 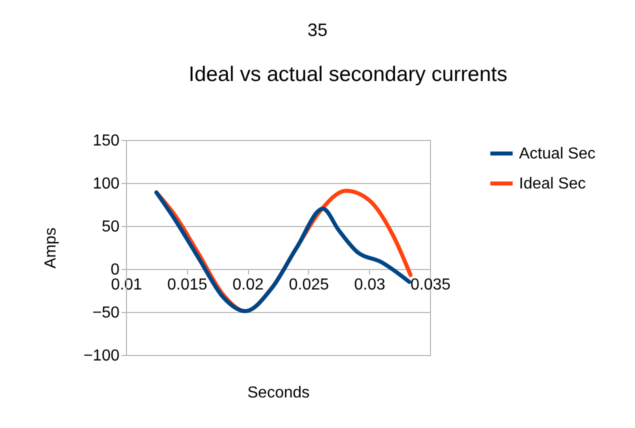 What do you see at coordinates (309, 285) in the screenshot?
I see `x-tick-label: 0.025` at bounding box center [309, 285].